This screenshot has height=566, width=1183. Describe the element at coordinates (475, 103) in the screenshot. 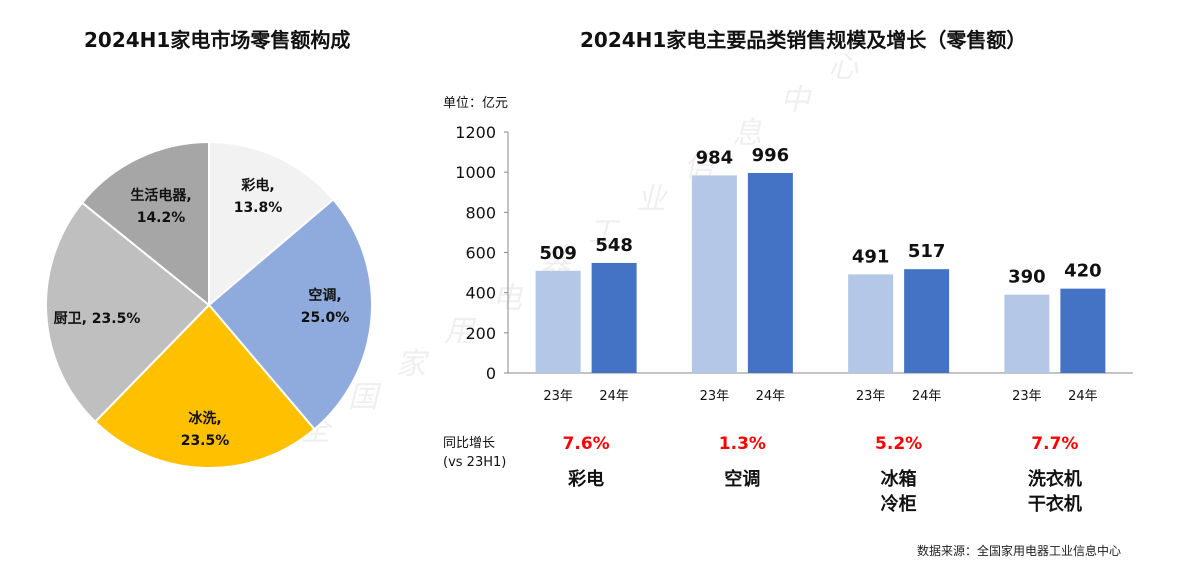

I see `unit-label: 单位：亿元` at that location.